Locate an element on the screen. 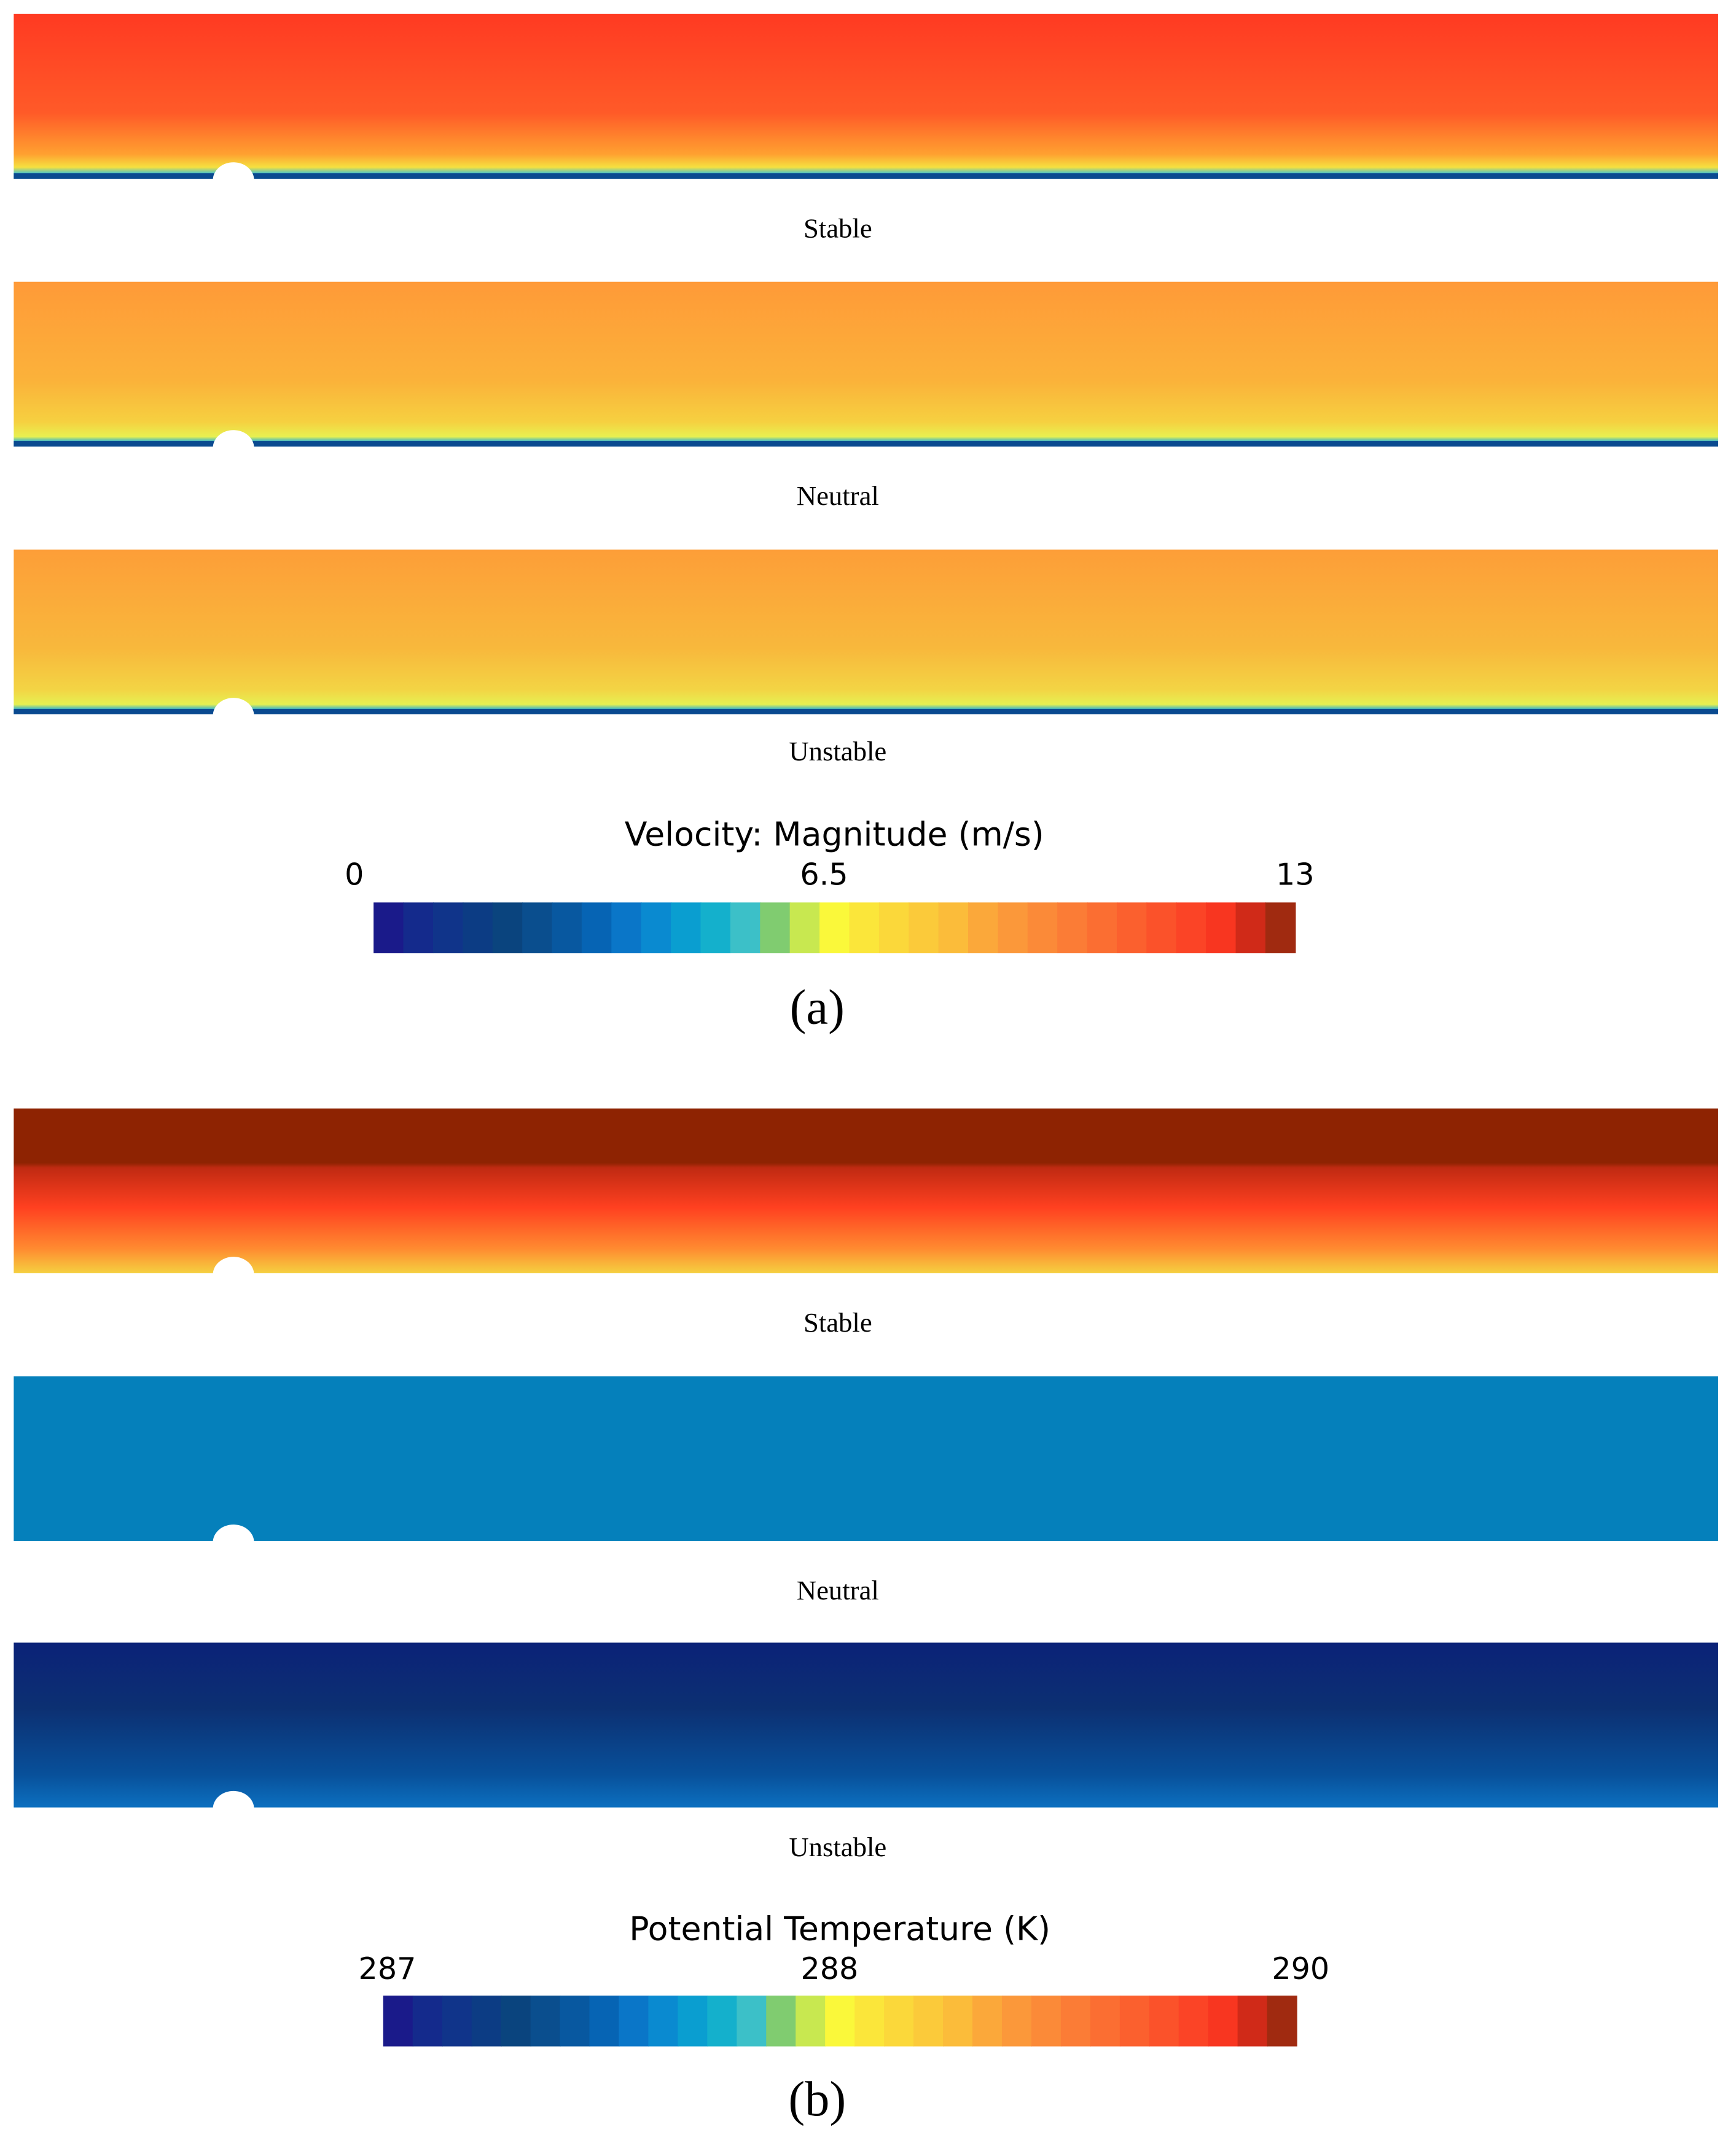 This screenshot has width=1736, height=2151. colorbar-title: Velocity: Magnitude (m/s) is located at coordinates (834, 834).